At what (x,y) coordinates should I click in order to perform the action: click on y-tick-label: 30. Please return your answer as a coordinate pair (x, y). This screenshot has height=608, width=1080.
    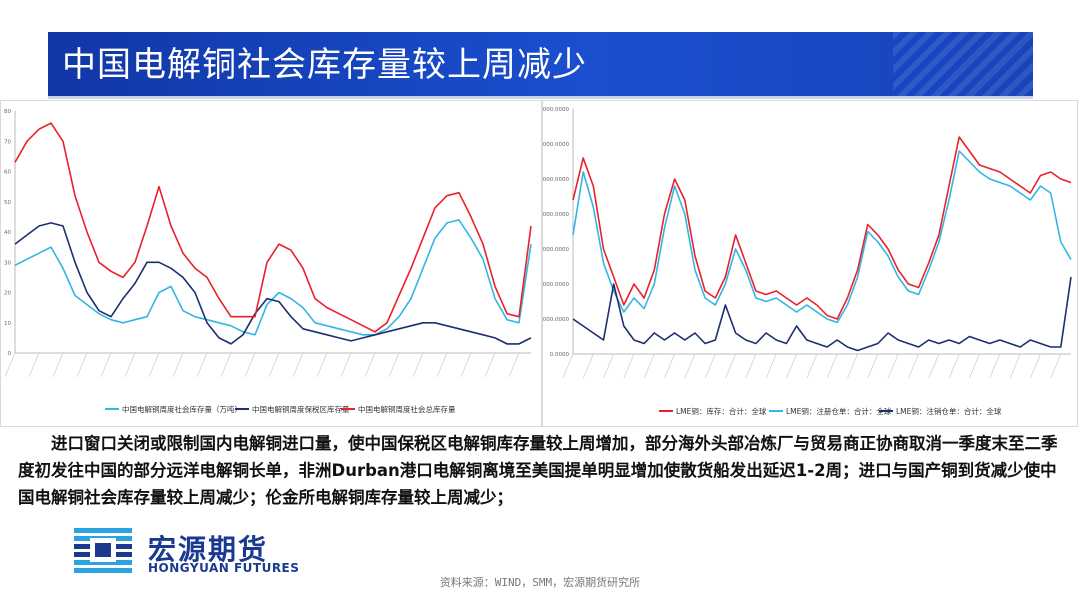
    Looking at the image, I should click on (7, 263).